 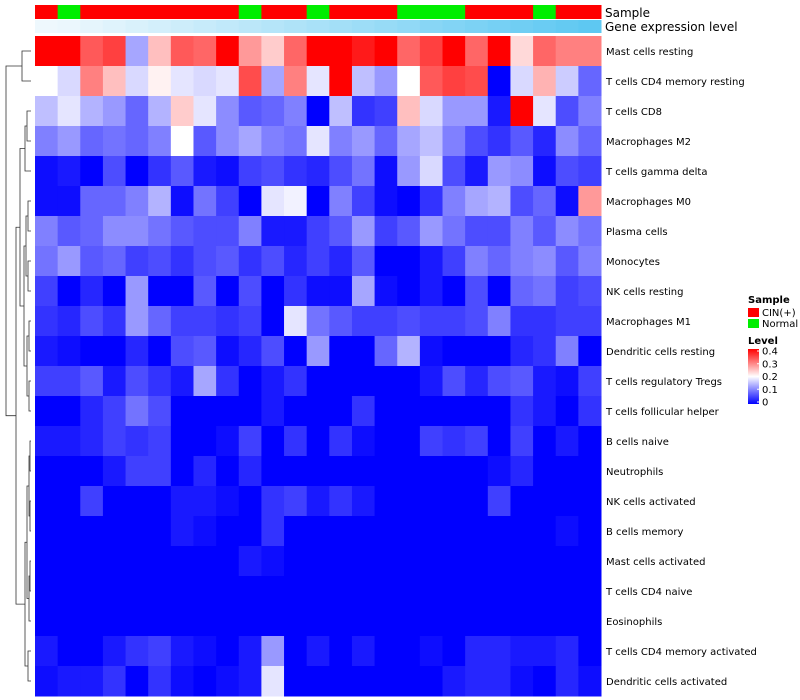 I want to click on legend-normal-swatch, so click(x=753, y=323).